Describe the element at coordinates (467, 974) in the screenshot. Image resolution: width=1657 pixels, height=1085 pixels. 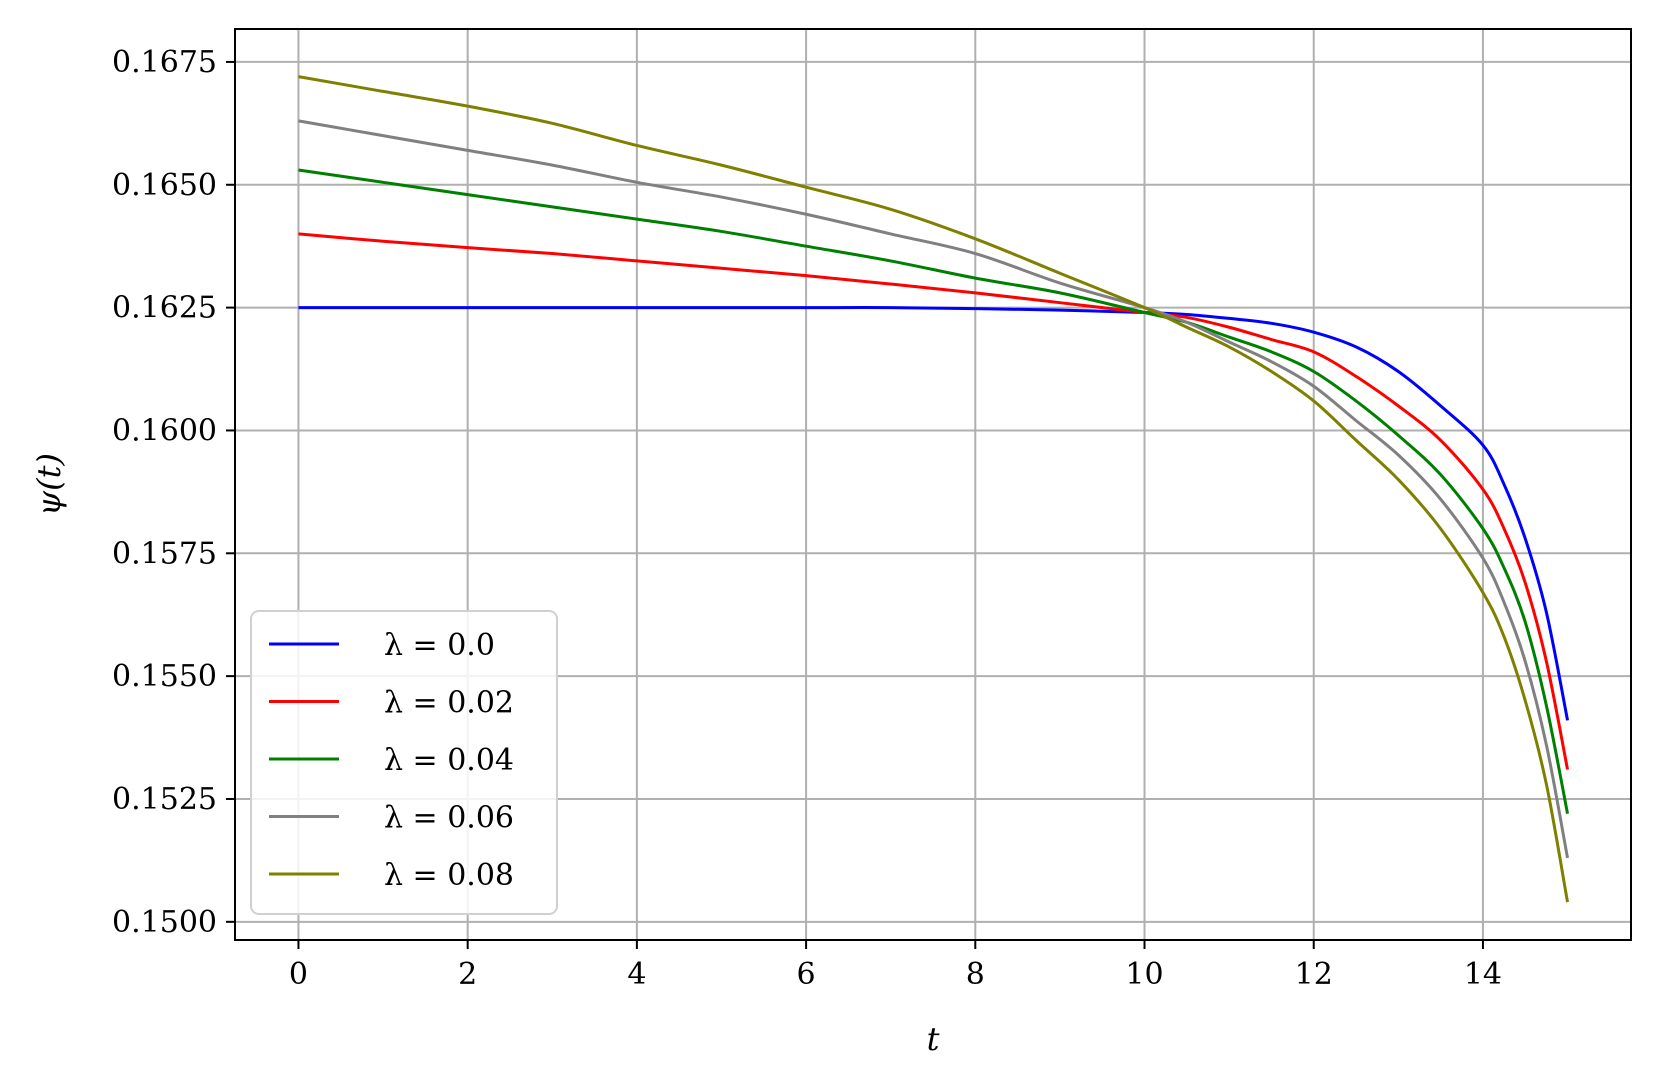
I see `x-tick-label: 2` at that location.